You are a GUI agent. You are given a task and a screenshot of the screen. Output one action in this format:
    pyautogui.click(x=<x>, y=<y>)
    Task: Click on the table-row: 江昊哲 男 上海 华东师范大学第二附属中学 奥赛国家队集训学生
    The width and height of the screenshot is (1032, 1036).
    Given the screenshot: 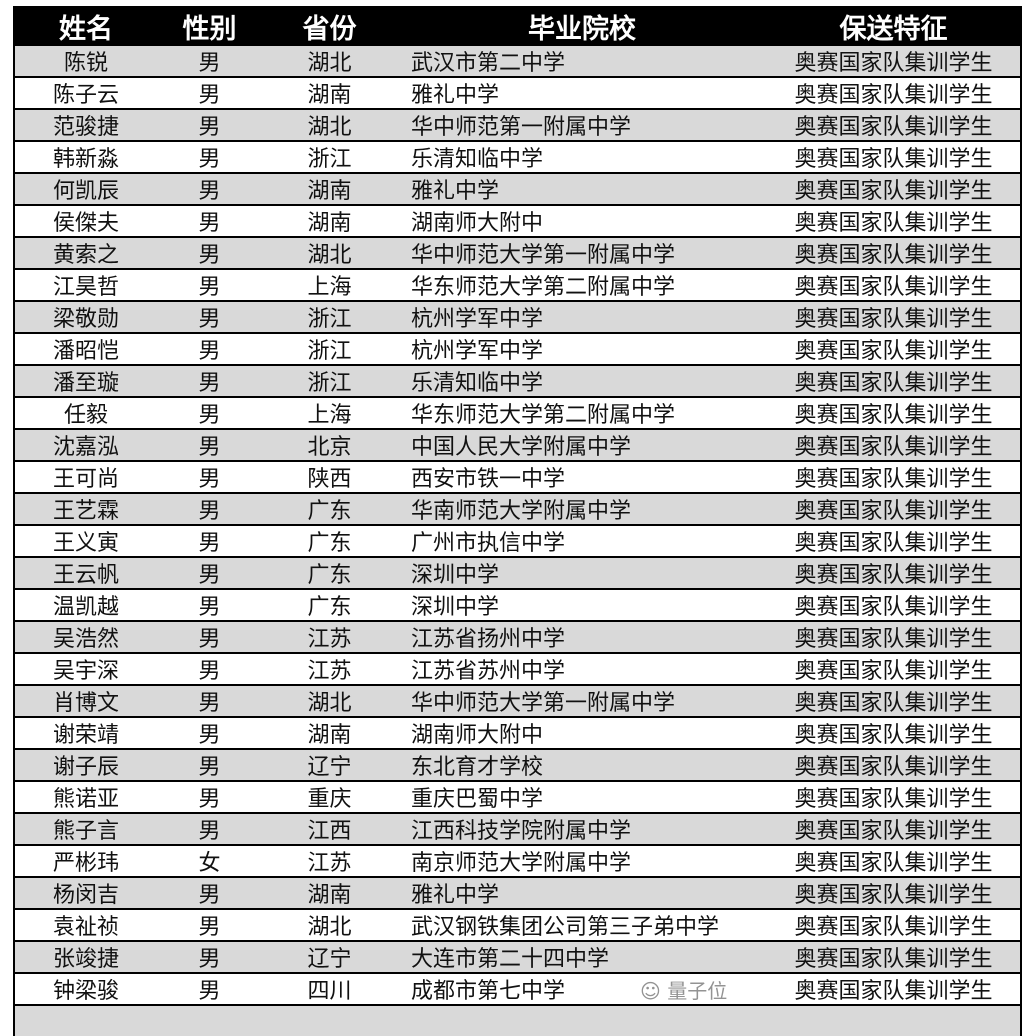 What is the action you would take?
    pyautogui.click(x=517, y=286)
    